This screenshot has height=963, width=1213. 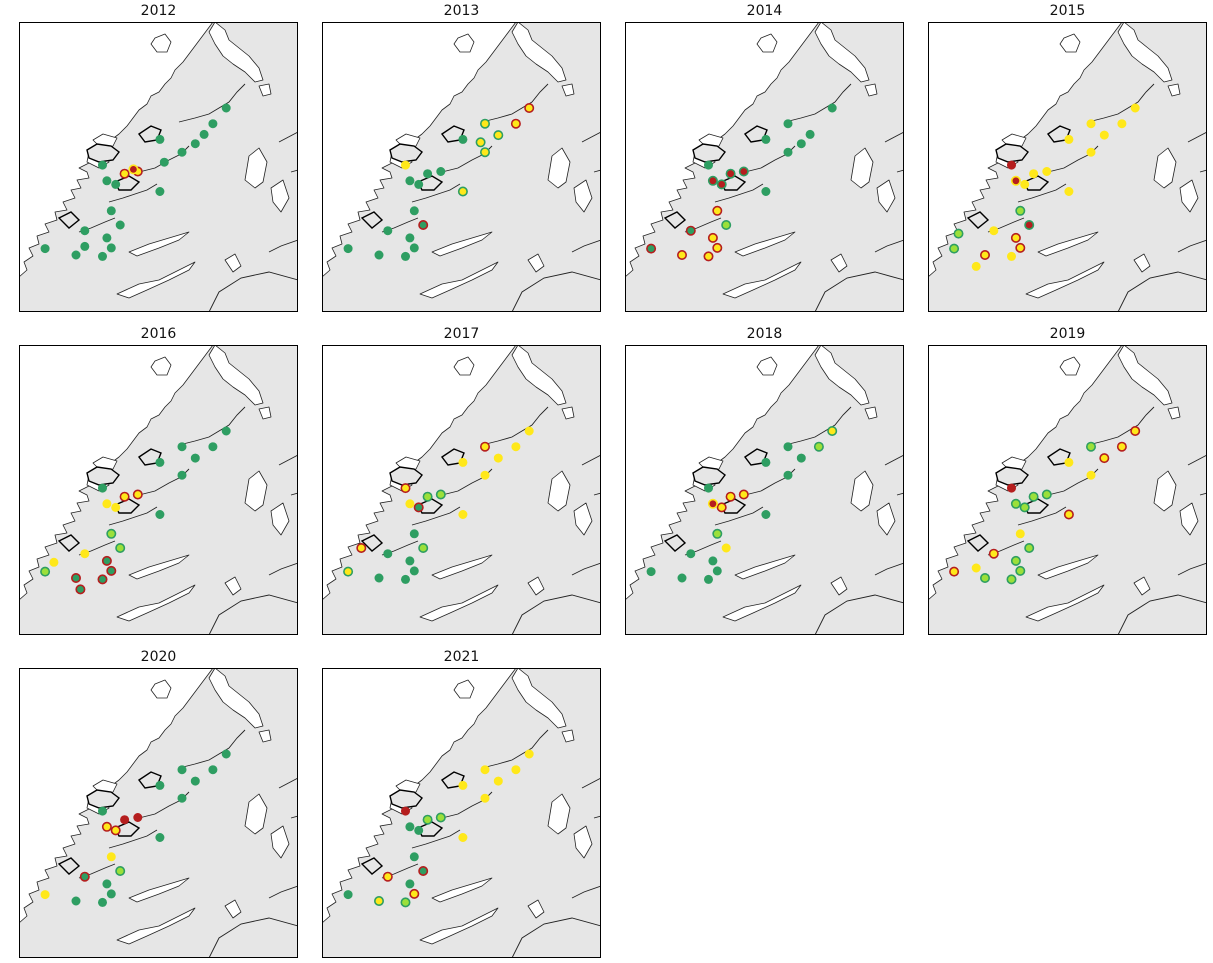 I want to click on panel-title: 2016, so click(x=158, y=334).